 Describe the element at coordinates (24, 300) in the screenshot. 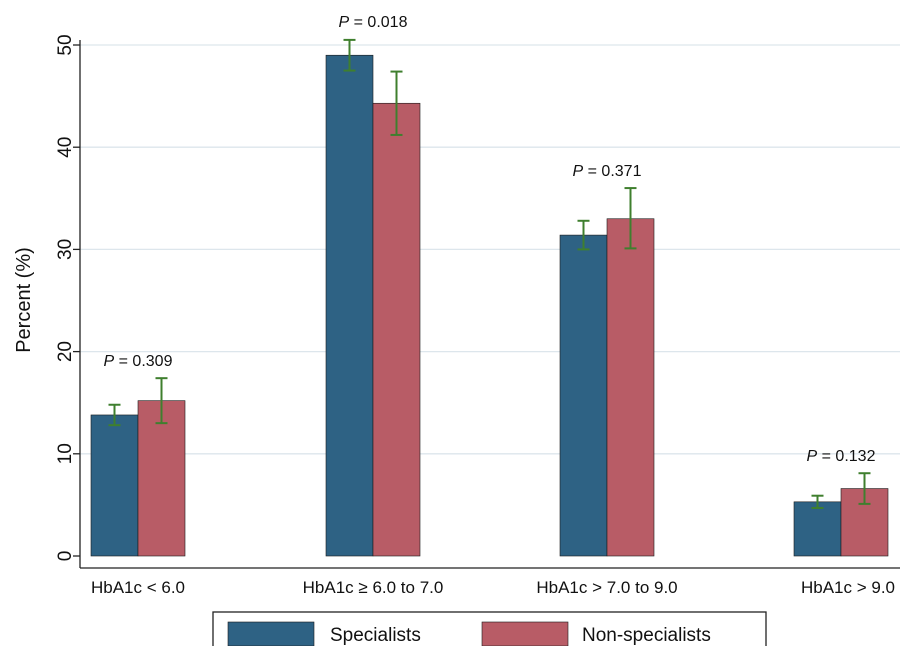

I see `y-axis-title: Percent (%)` at that location.